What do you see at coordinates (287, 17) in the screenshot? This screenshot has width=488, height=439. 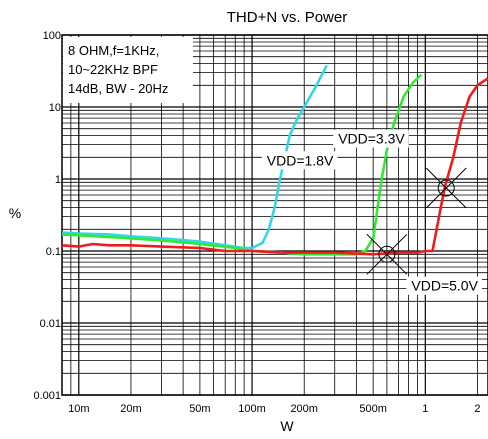 I see `chart-title: THD+N vs. Power` at bounding box center [287, 17].